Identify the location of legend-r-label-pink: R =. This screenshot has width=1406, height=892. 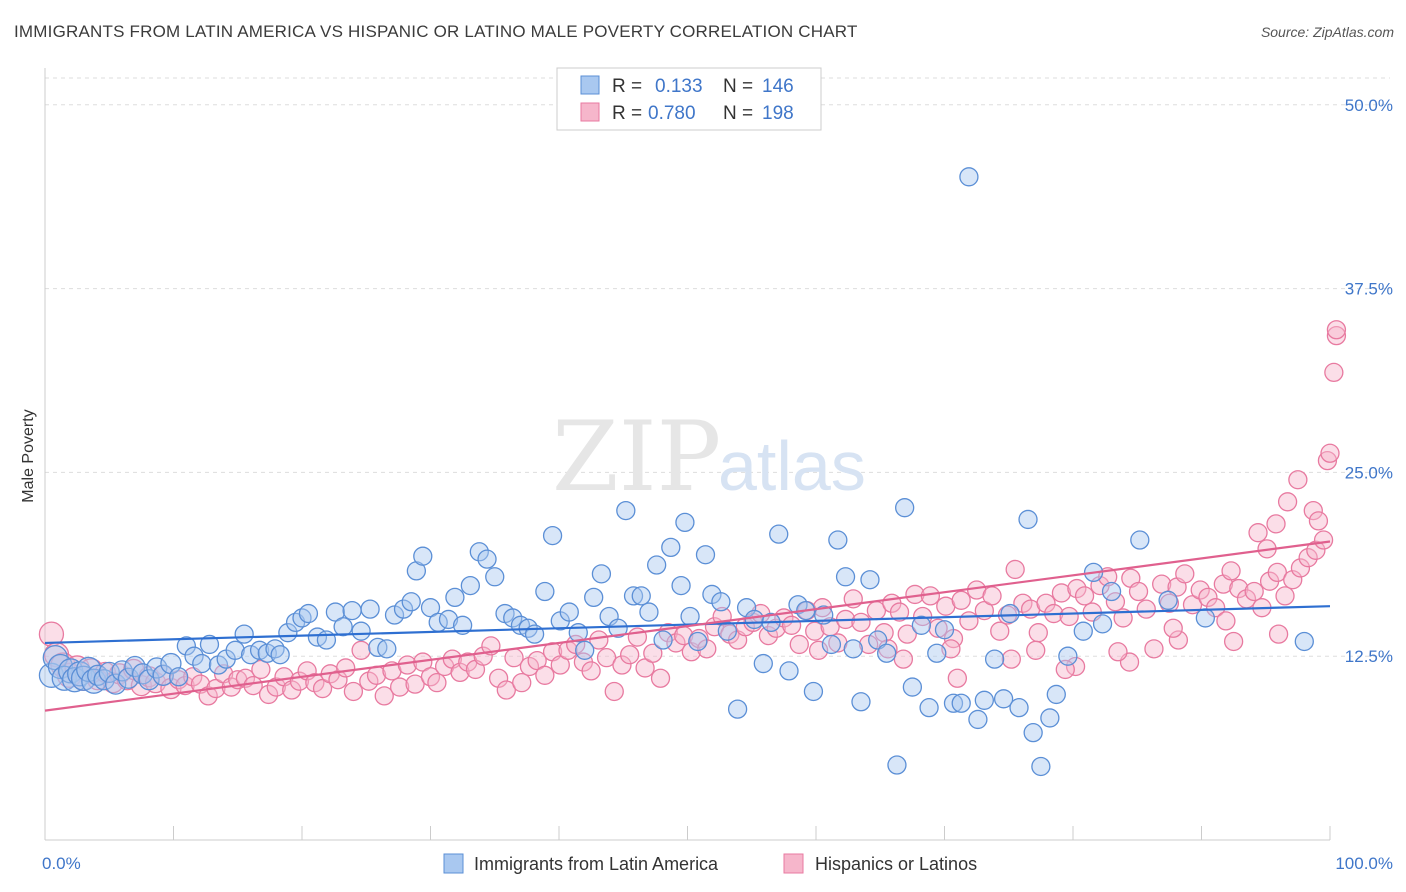
(627, 113).